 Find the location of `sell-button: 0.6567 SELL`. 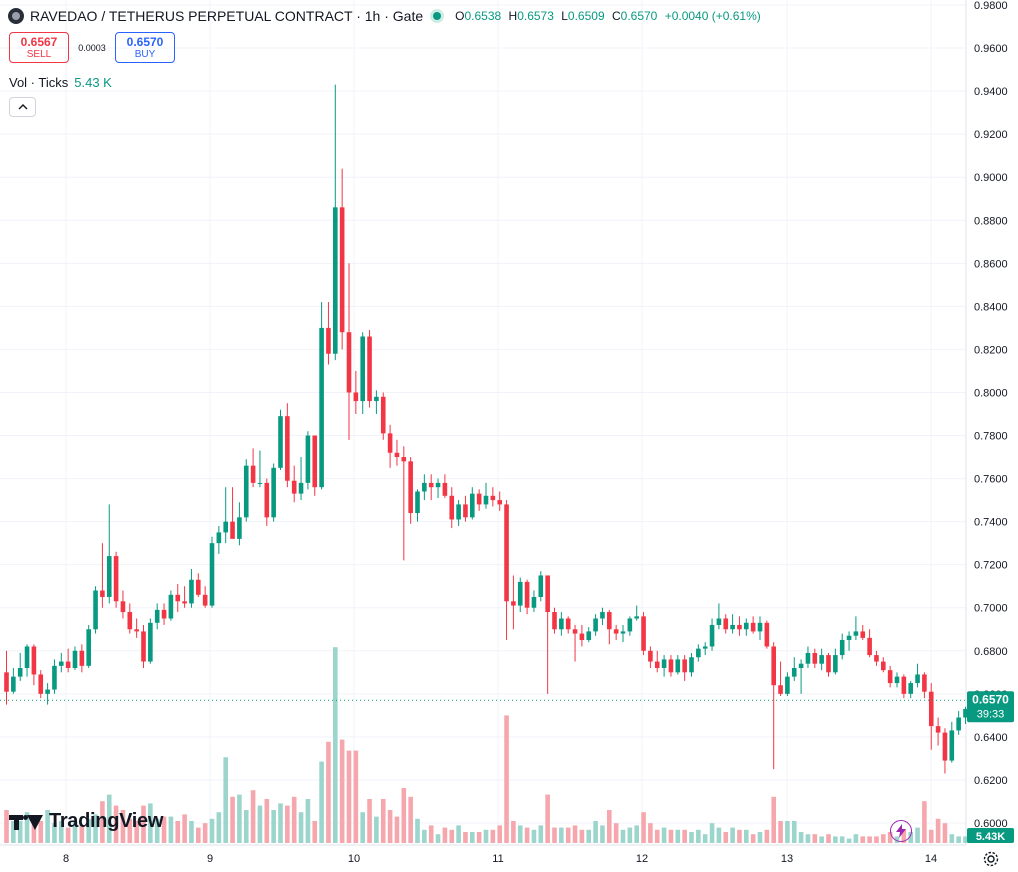

sell-button: 0.6567 SELL is located at coordinates (39, 47).